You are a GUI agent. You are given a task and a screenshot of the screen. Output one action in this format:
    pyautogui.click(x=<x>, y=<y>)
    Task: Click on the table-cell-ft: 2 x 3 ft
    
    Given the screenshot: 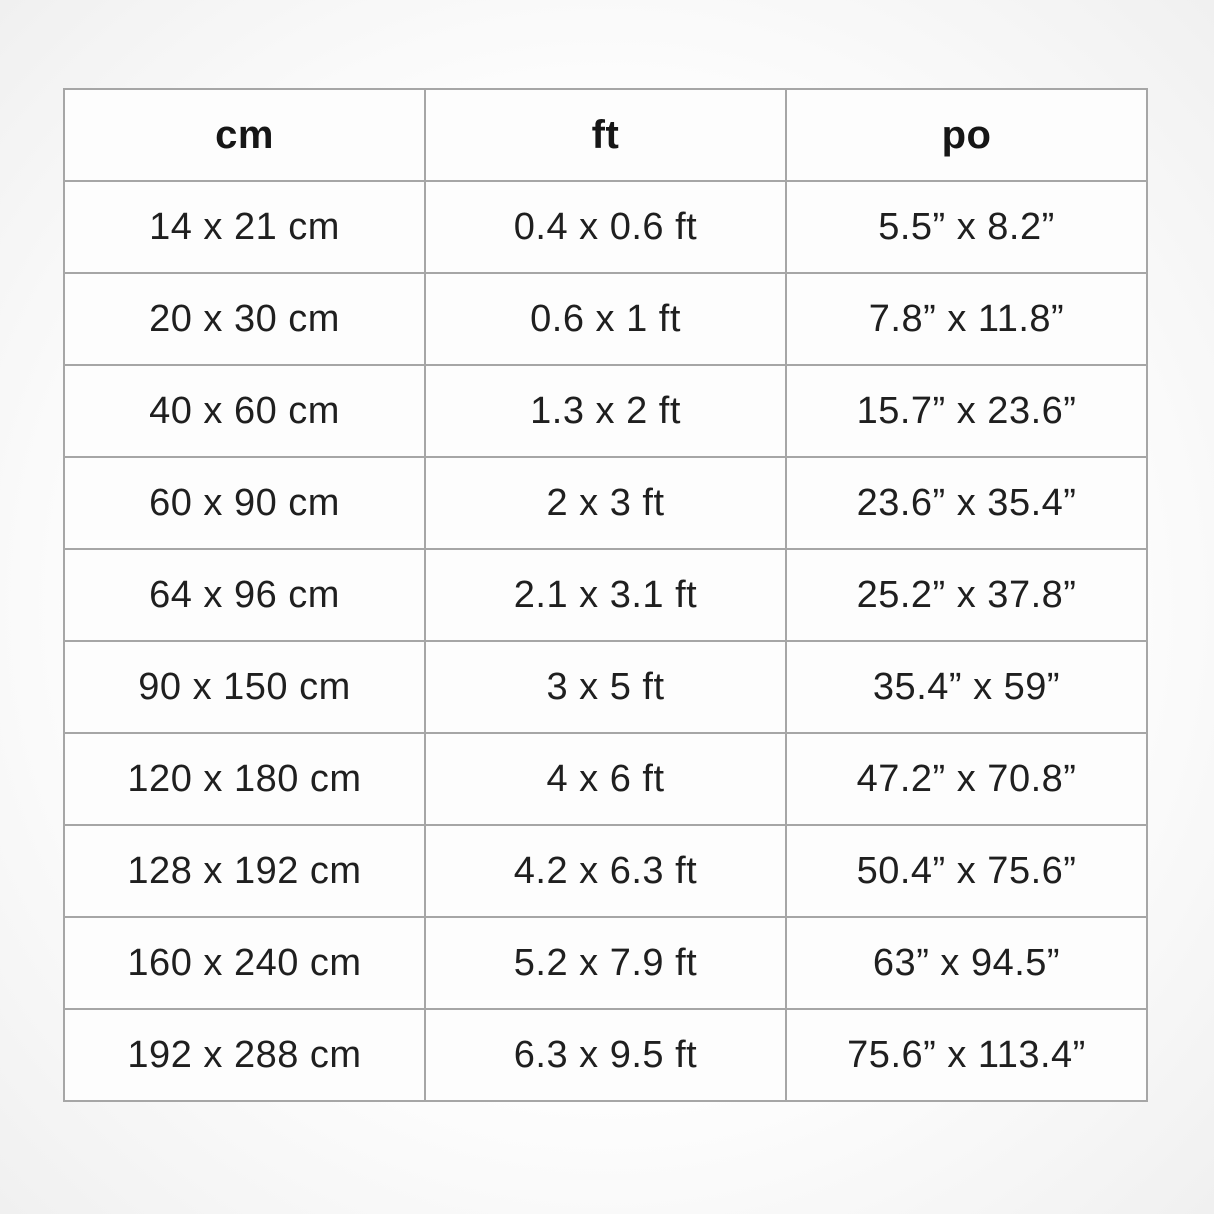 What is the action you would take?
    pyautogui.click(x=605, y=503)
    